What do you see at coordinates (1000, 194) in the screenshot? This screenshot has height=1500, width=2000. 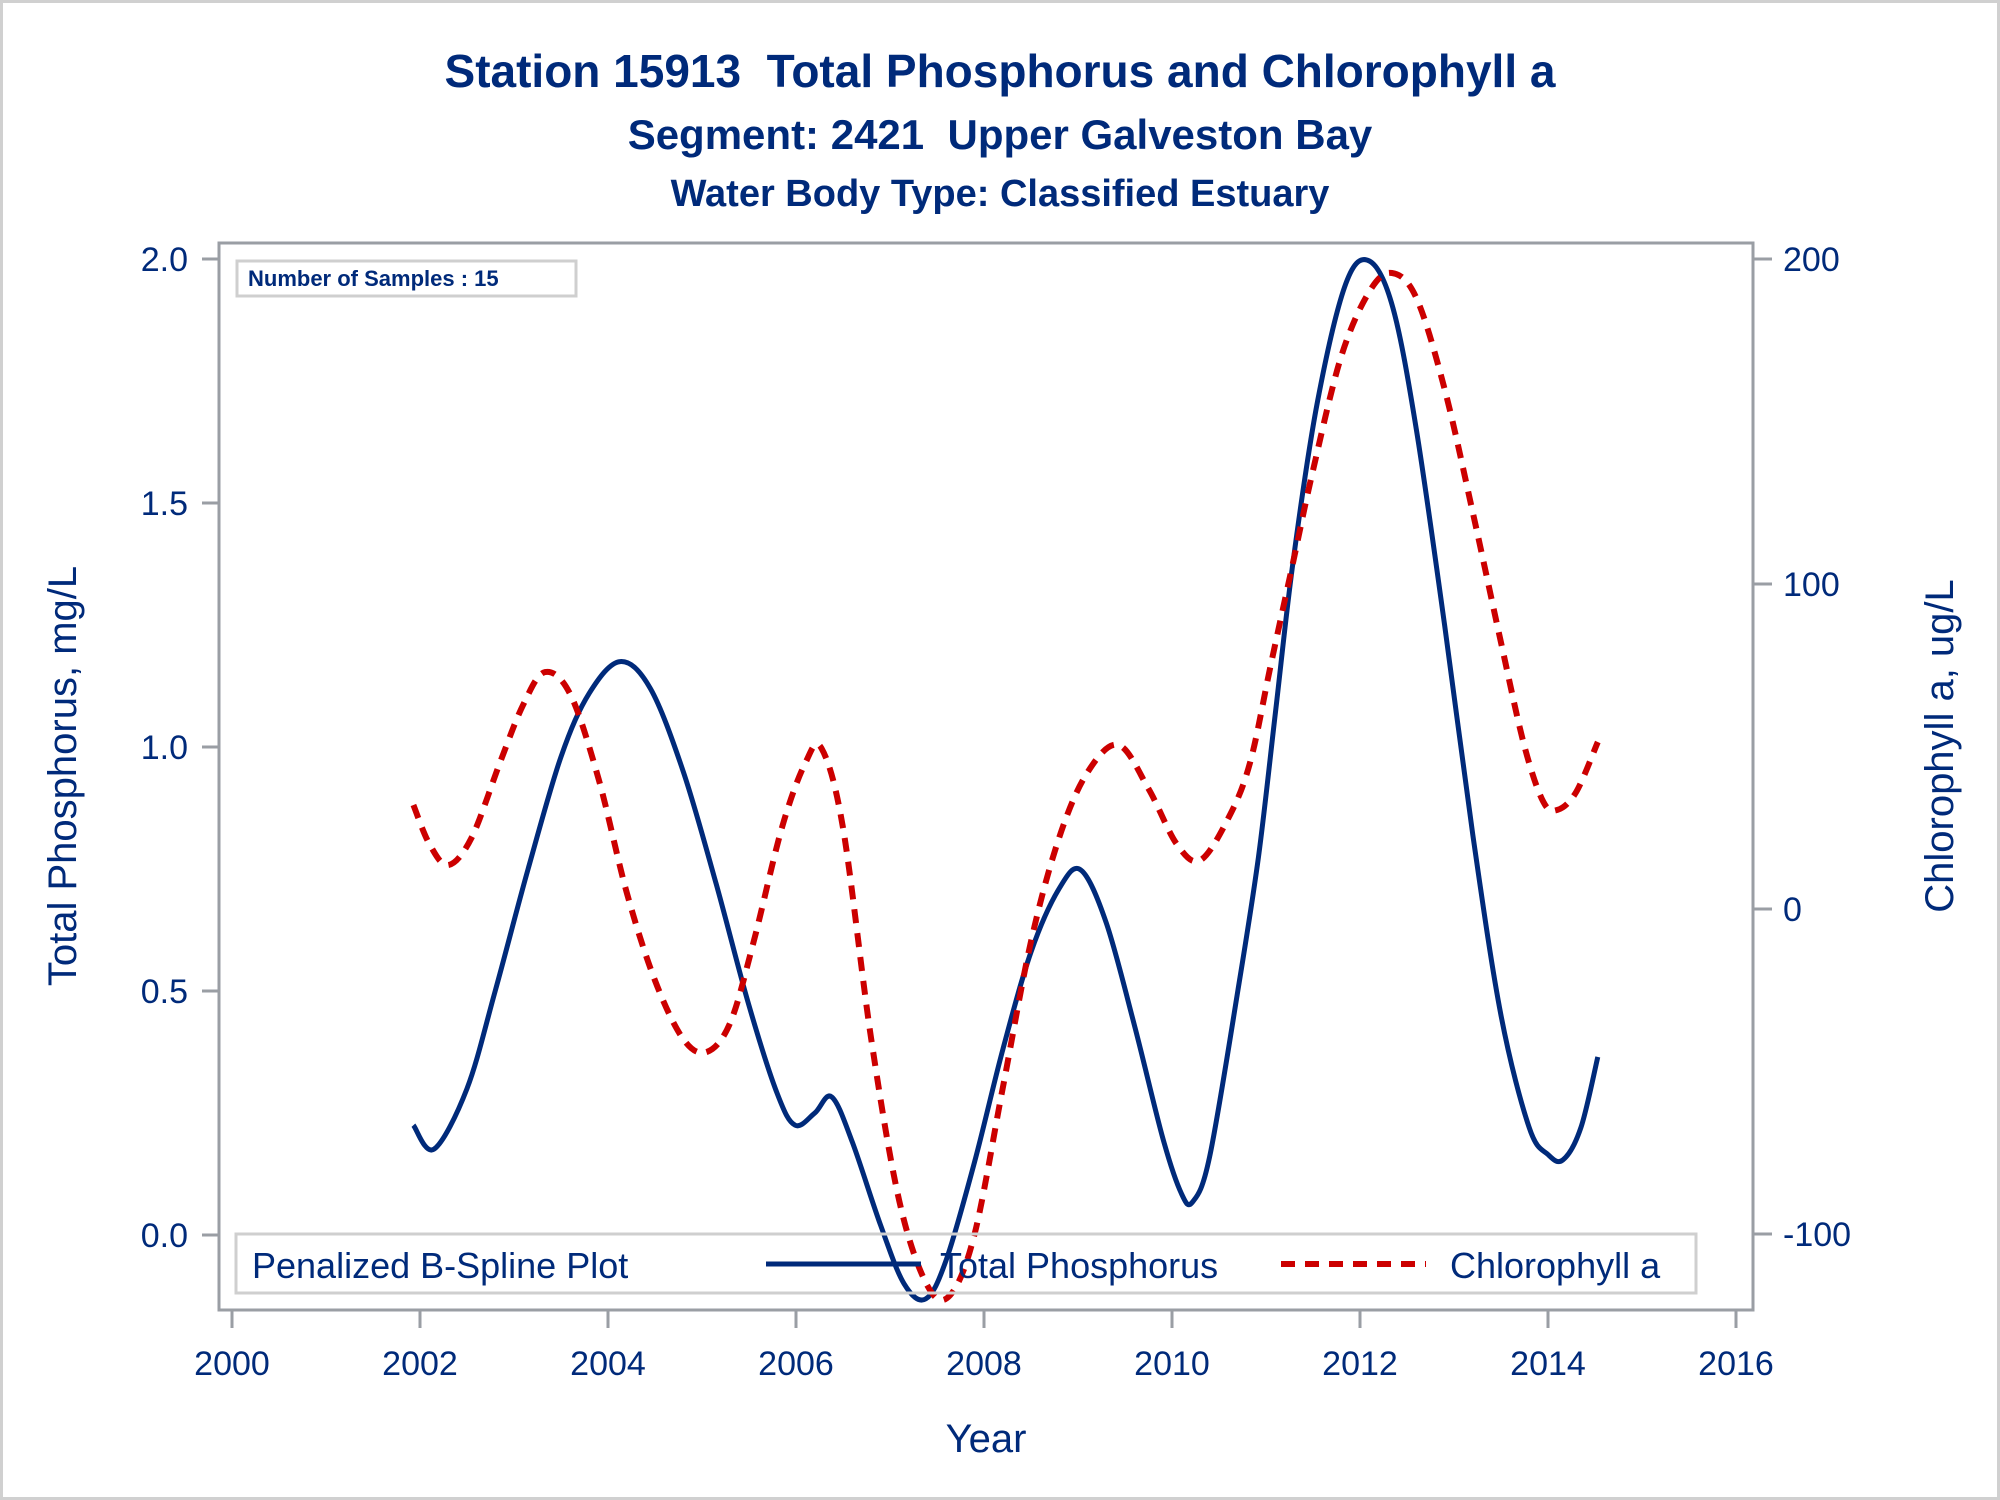 I see `chart-subtitle-2: Water Body Type: Classified Estuary` at bounding box center [1000, 194].